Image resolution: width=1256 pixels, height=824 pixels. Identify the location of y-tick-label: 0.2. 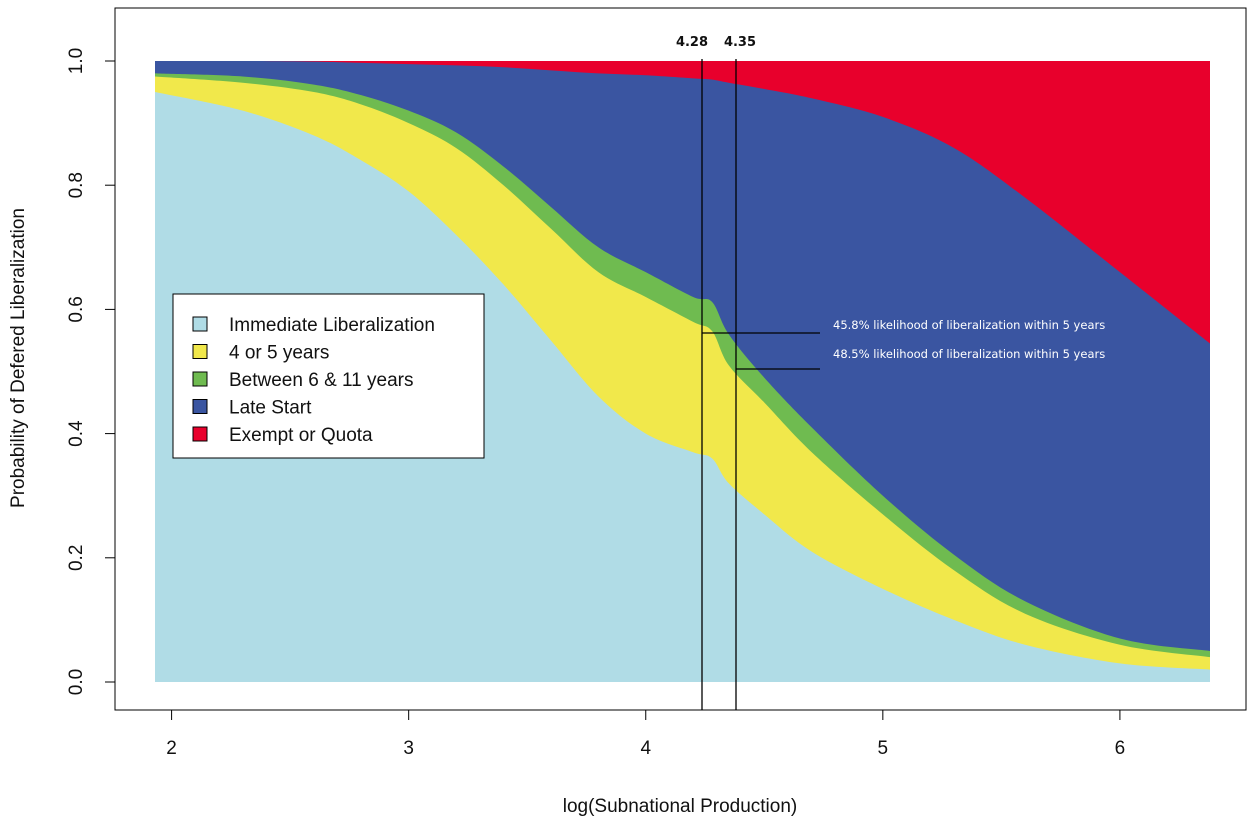
(76, 558).